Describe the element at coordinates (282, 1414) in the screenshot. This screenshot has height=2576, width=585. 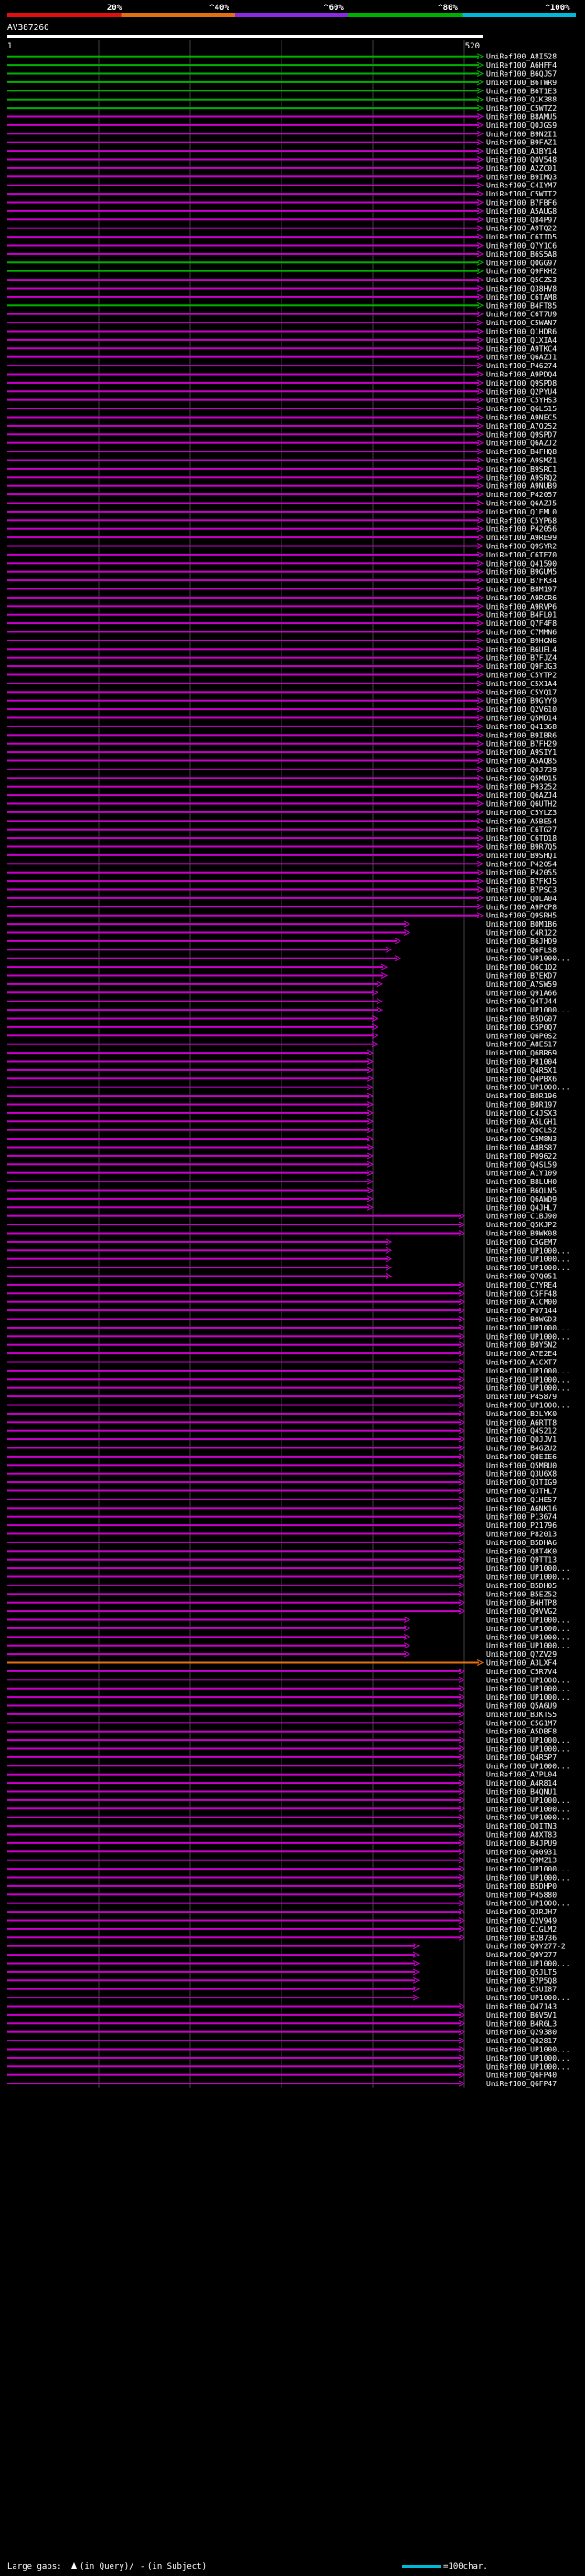
I see `hit-row: UniRef100_B2LYK0` at that location.